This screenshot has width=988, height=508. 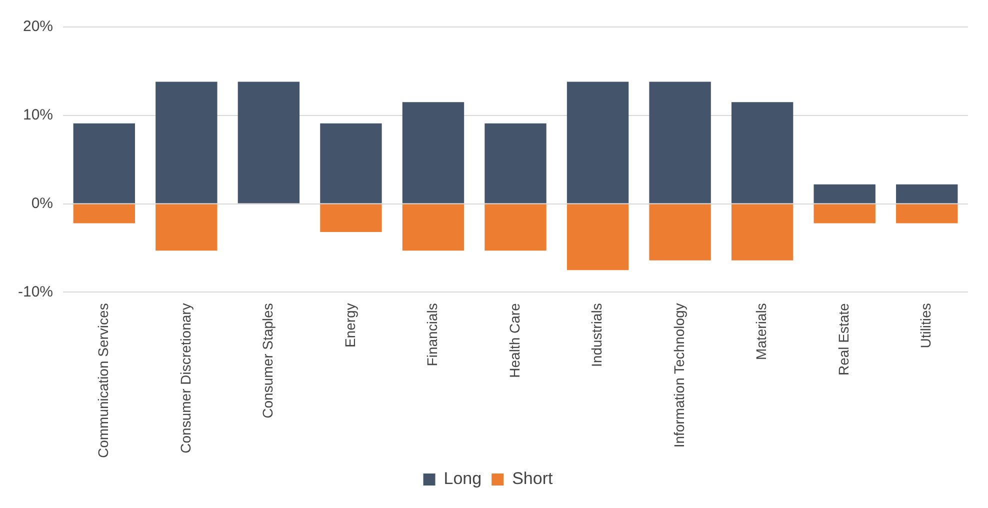 What do you see at coordinates (350, 325) in the screenshot?
I see `x-tick-label: Energy` at bounding box center [350, 325].